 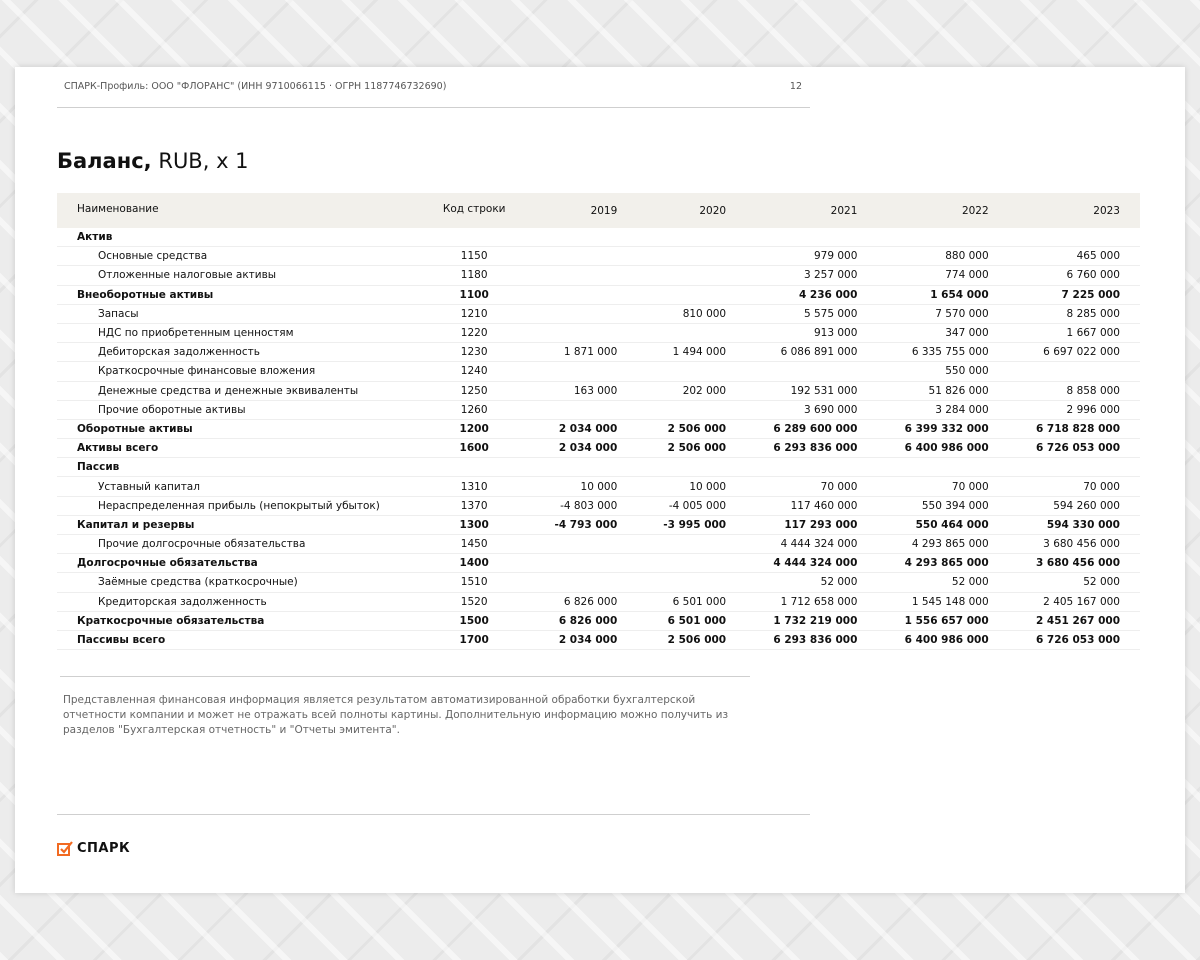 What do you see at coordinates (238, 410) in the screenshot?
I see `row-name: Прочие оборотные активы` at bounding box center [238, 410].